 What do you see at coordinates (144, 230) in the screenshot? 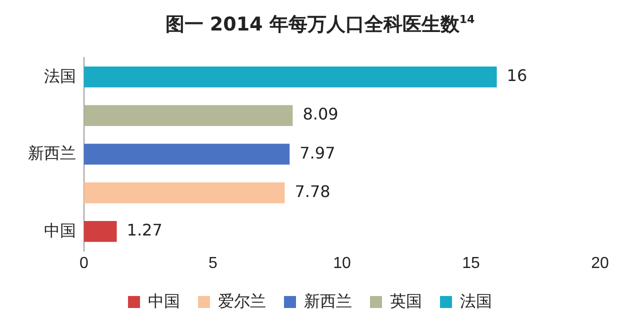
I see `data-label: 1.27` at bounding box center [144, 230].